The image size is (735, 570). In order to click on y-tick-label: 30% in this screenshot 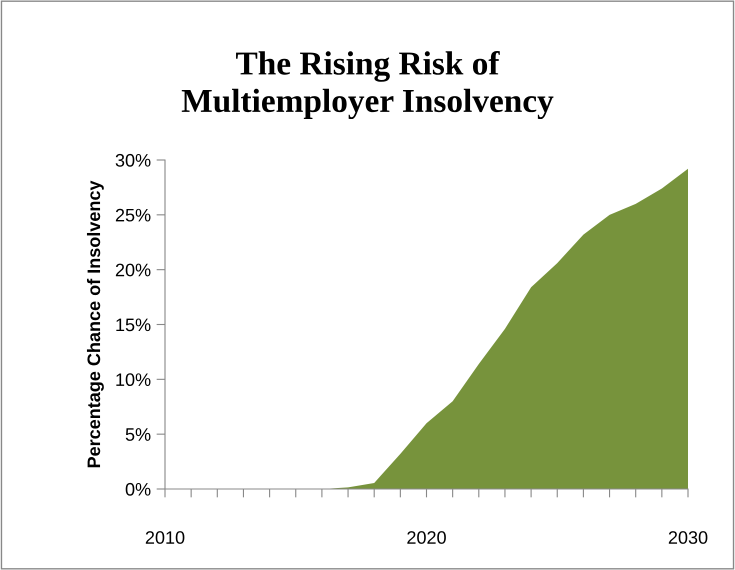, I will do `click(133, 160)`.